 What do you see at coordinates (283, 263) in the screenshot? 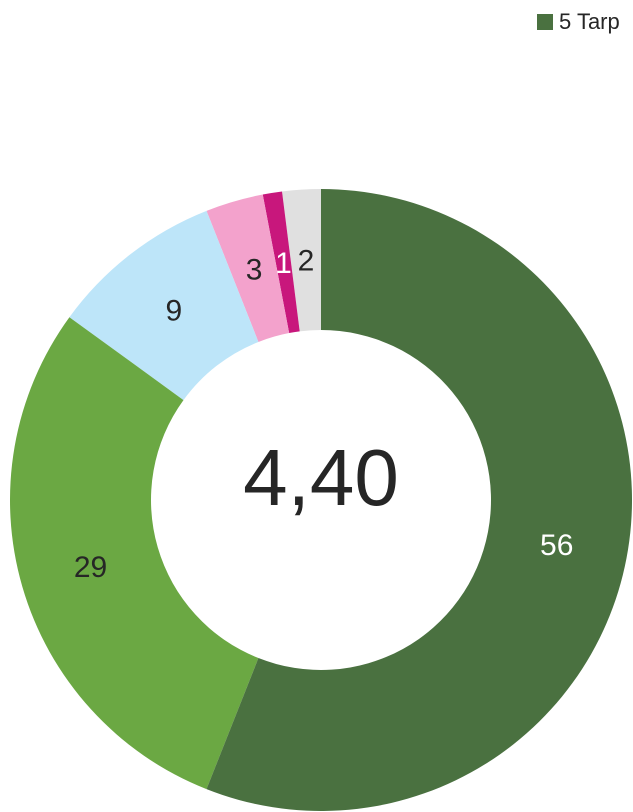
I see `data-label: 1` at bounding box center [283, 263].